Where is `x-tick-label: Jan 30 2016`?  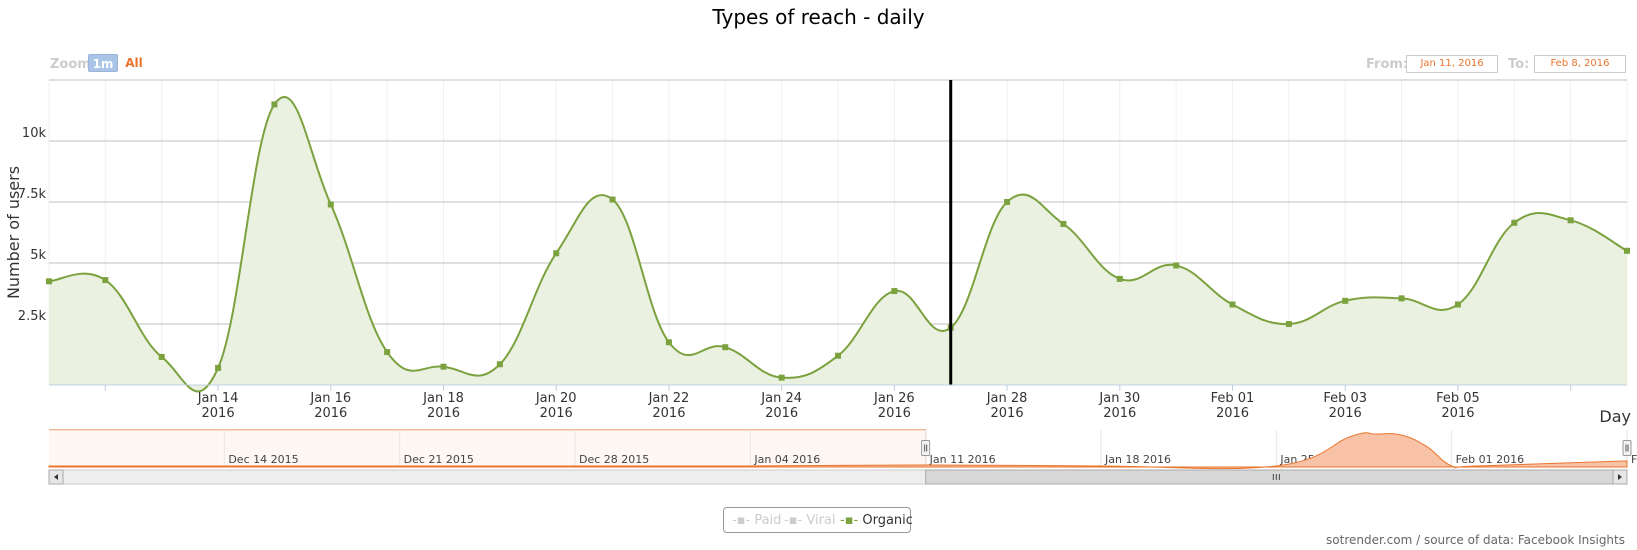
x-tick-label: Jan 30 2016 is located at coordinates (1119, 406).